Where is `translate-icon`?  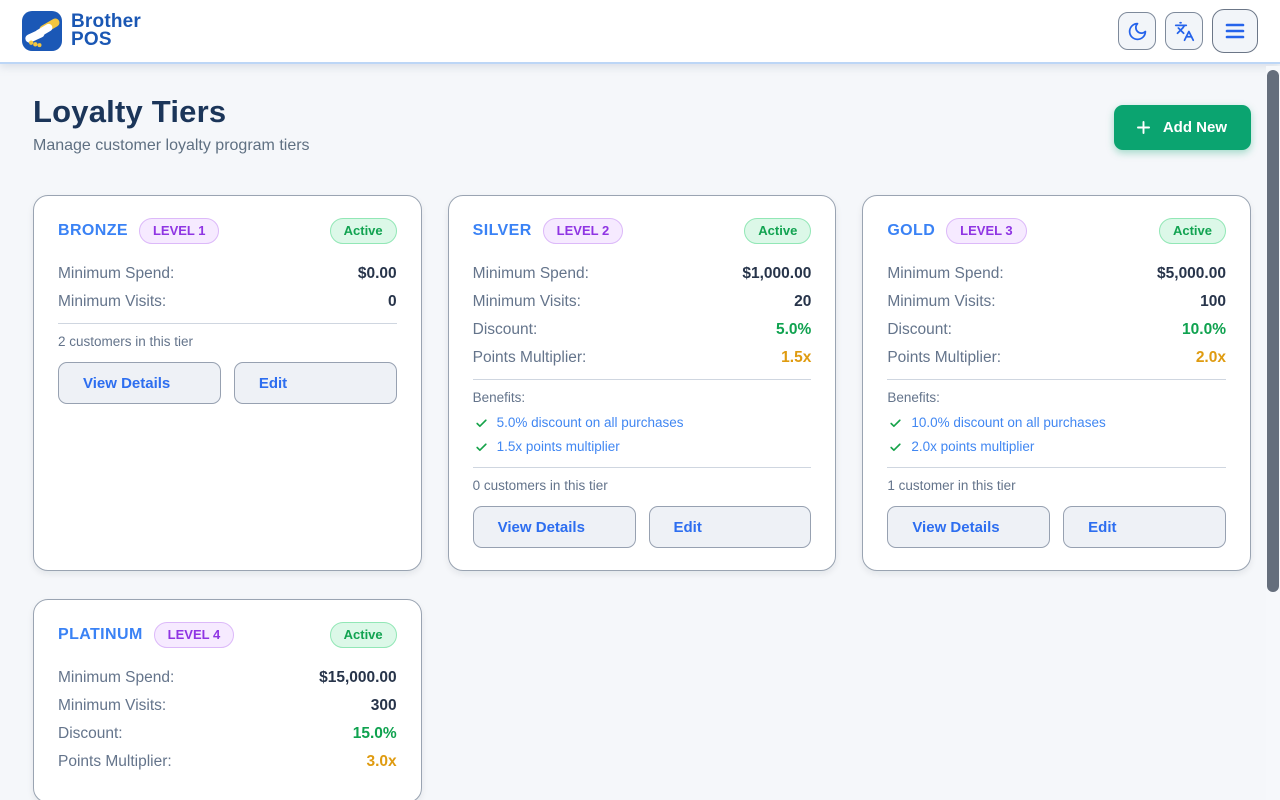
translate-icon is located at coordinates (1184, 31).